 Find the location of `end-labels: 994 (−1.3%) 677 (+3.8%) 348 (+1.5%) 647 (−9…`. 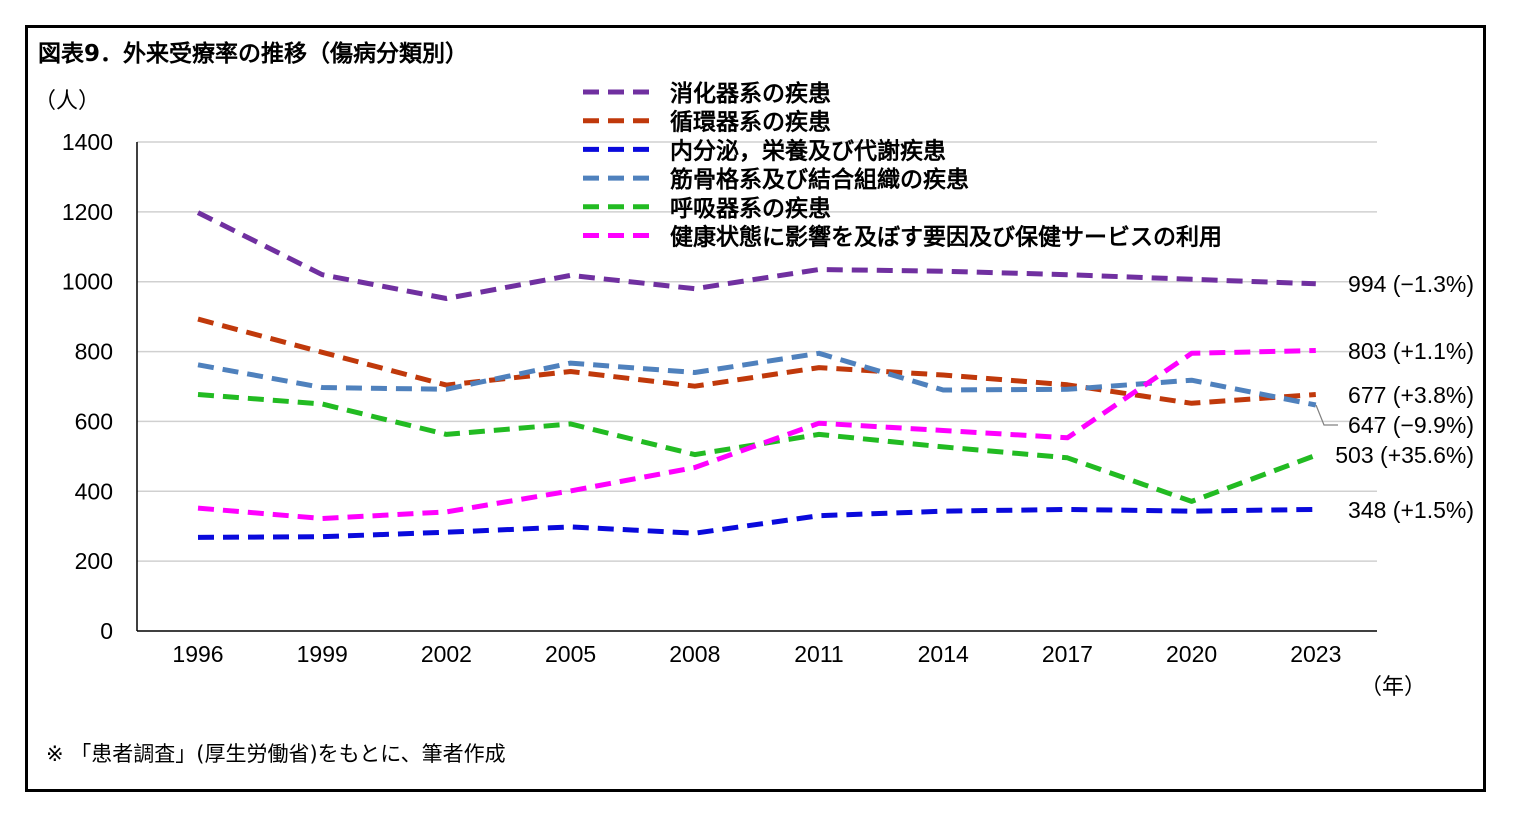

end-labels: 994 (−1.3%) 677 (+3.8%) 348 (+1.5%) 647 (−9… is located at coordinates (1394, 397).